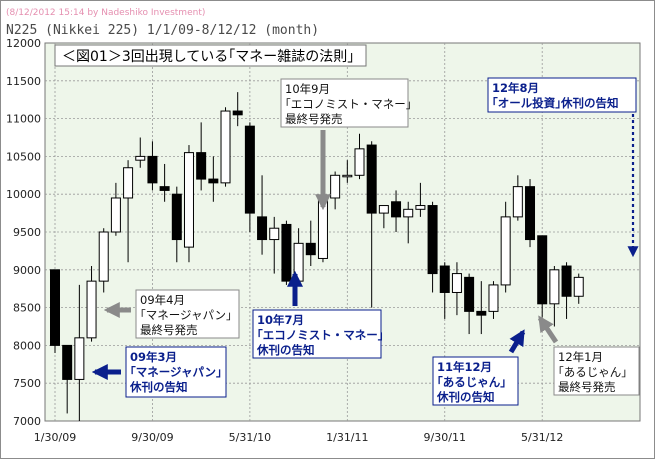 The width and height of the screenshot is (655, 459). What do you see at coordinates (55, 437) in the screenshot?
I see `x-tick-label: 1/30/09` at bounding box center [55, 437].